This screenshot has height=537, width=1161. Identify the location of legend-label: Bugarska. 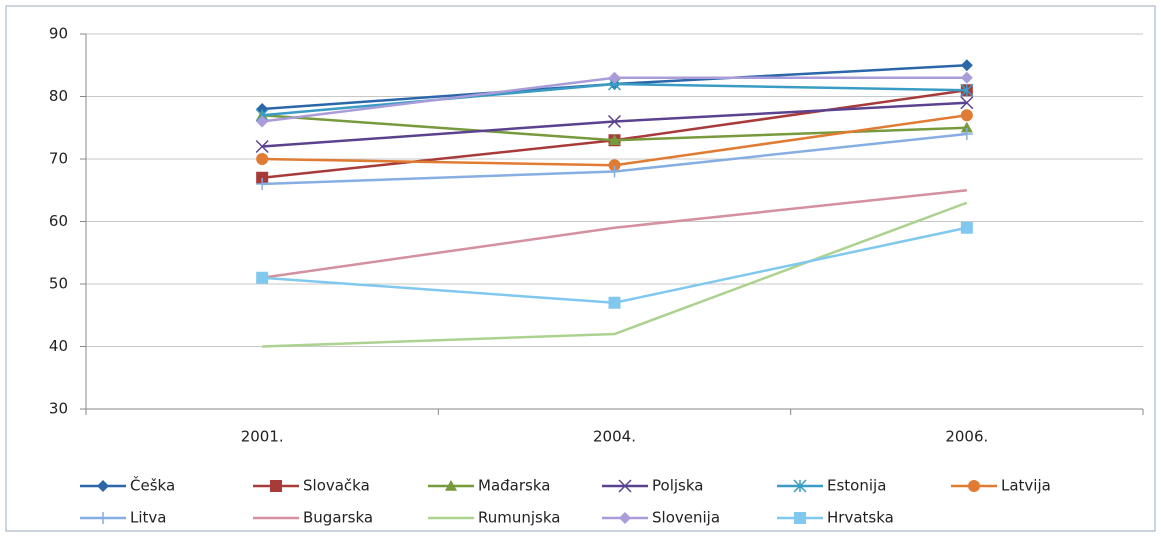
(338, 518).